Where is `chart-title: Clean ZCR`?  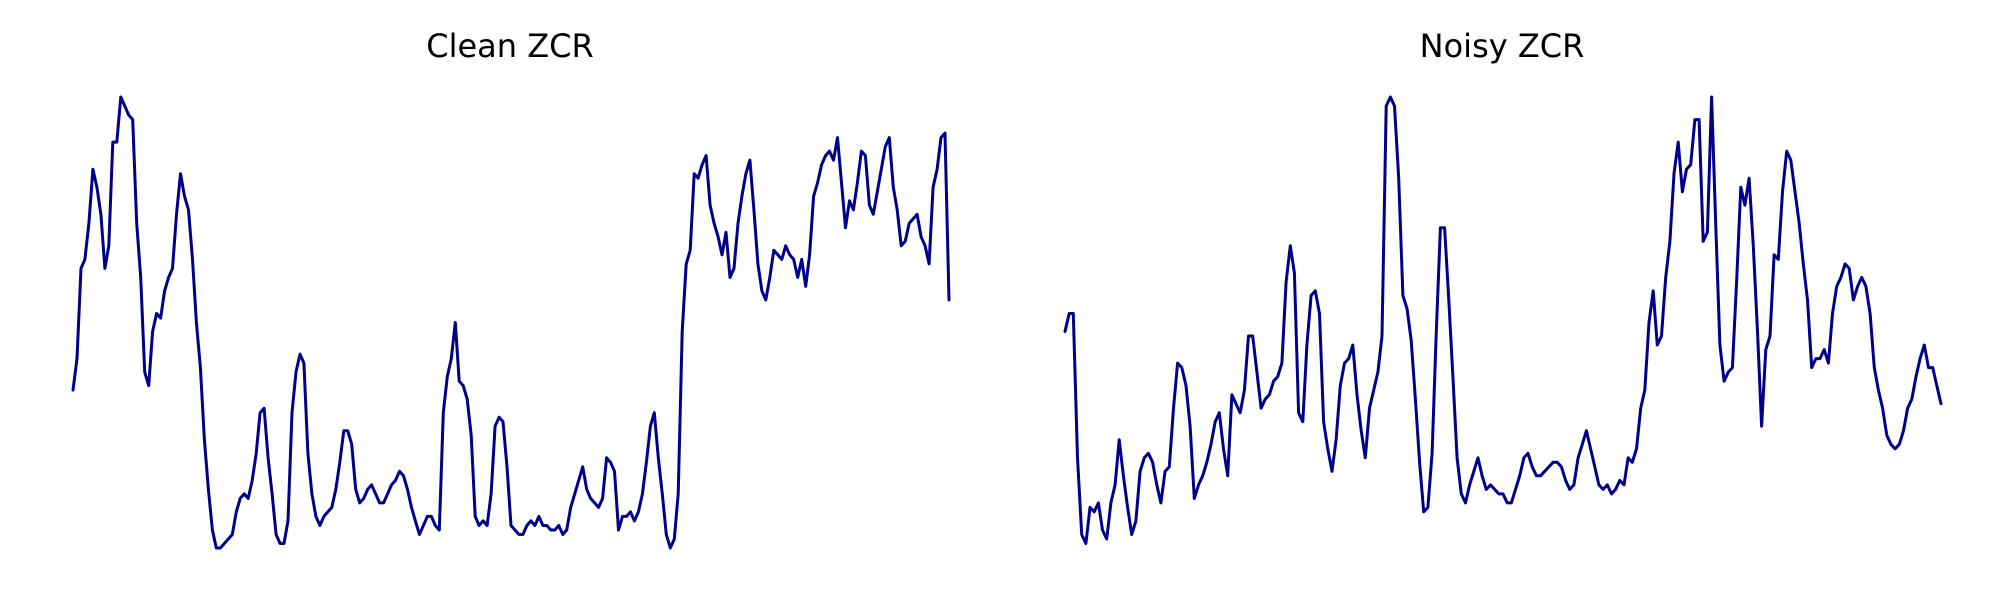 chart-title: Clean ZCR is located at coordinates (509, 46).